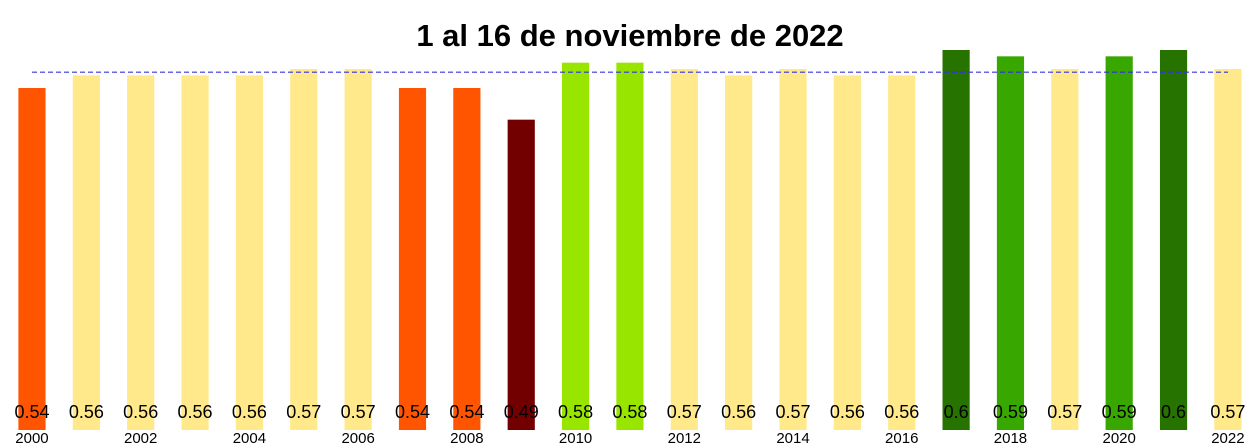 The width and height of the screenshot is (1249, 448). Describe the element at coordinates (140, 438) in the screenshot. I see `x-tick-label: 2002` at that location.